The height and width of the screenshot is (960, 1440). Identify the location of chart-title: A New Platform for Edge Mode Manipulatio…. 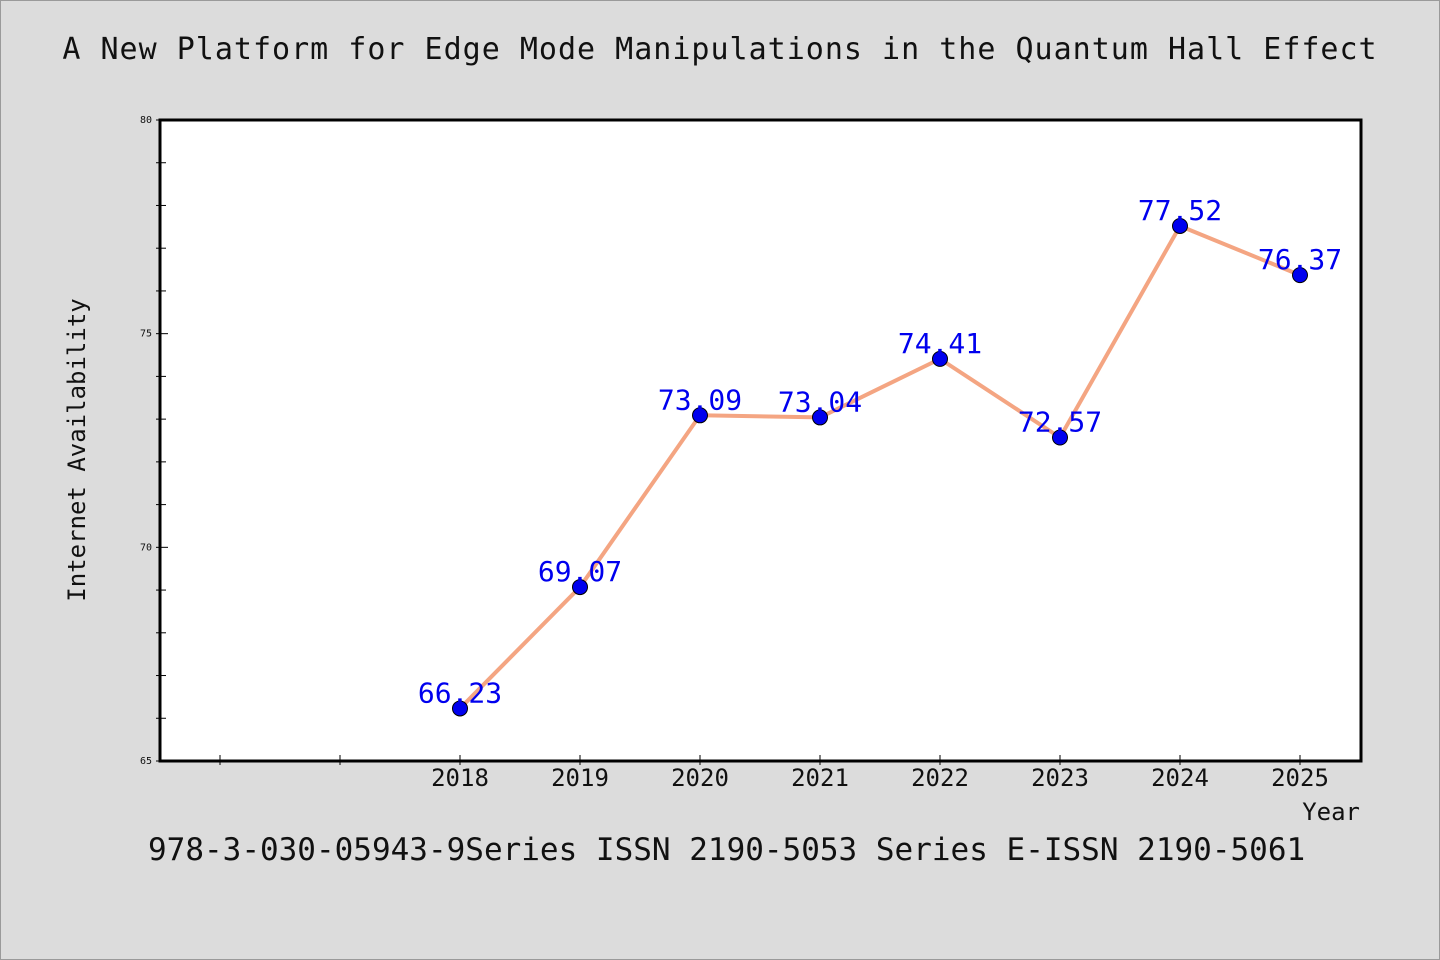
(720, 49).